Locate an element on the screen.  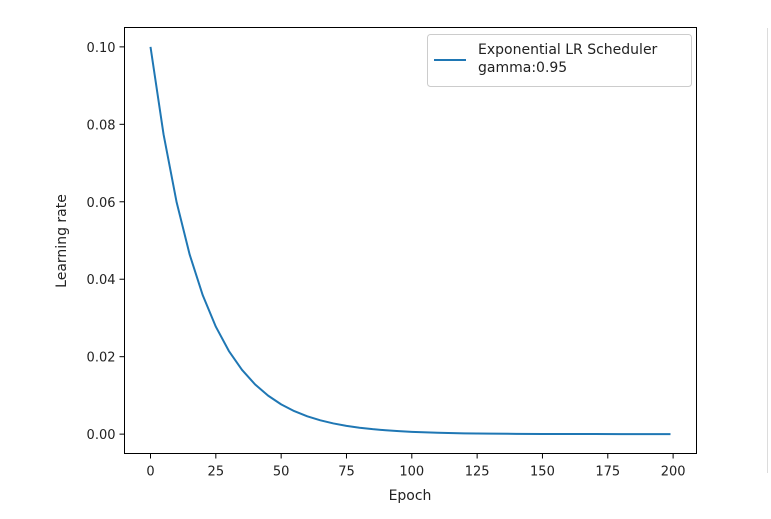
legend-entry-gamma: gamma:0.95 is located at coordinates (522, 68).